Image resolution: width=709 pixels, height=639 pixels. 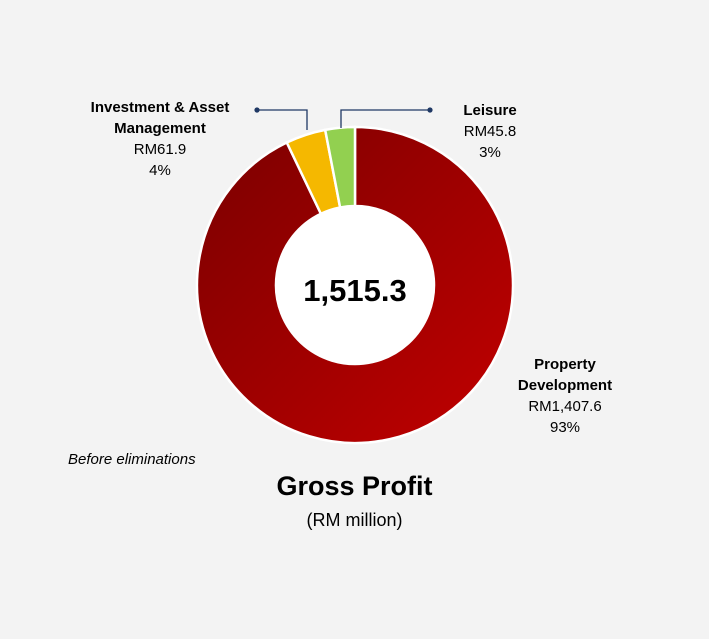 What do you see at coordinates (354, 486) in the screenshot?
I see `chart-title: Gross Profit` at bounding box center [354, 486].